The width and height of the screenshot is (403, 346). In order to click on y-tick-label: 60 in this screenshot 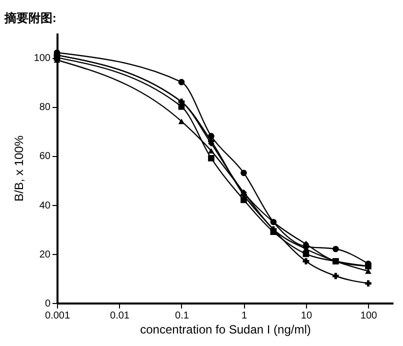, I will do `click(45, 156)`.